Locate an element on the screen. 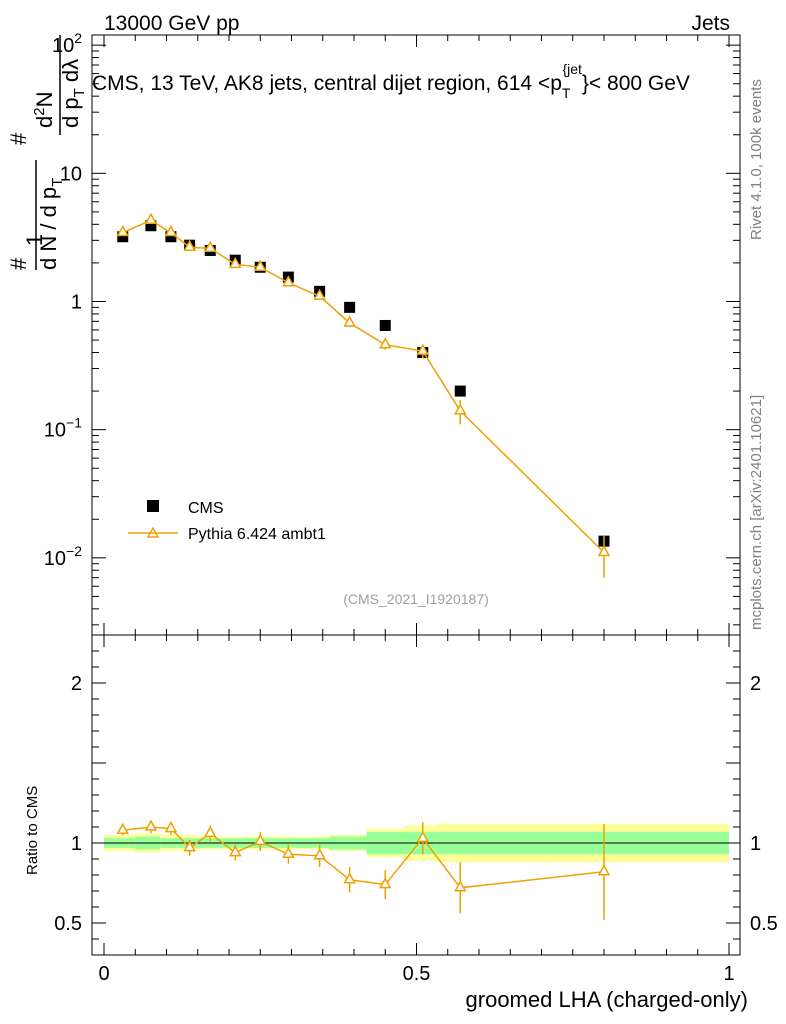 The height and width of the screenshot is (1024, 786). legend-marker-pythia is located at coordinates (153, 532).